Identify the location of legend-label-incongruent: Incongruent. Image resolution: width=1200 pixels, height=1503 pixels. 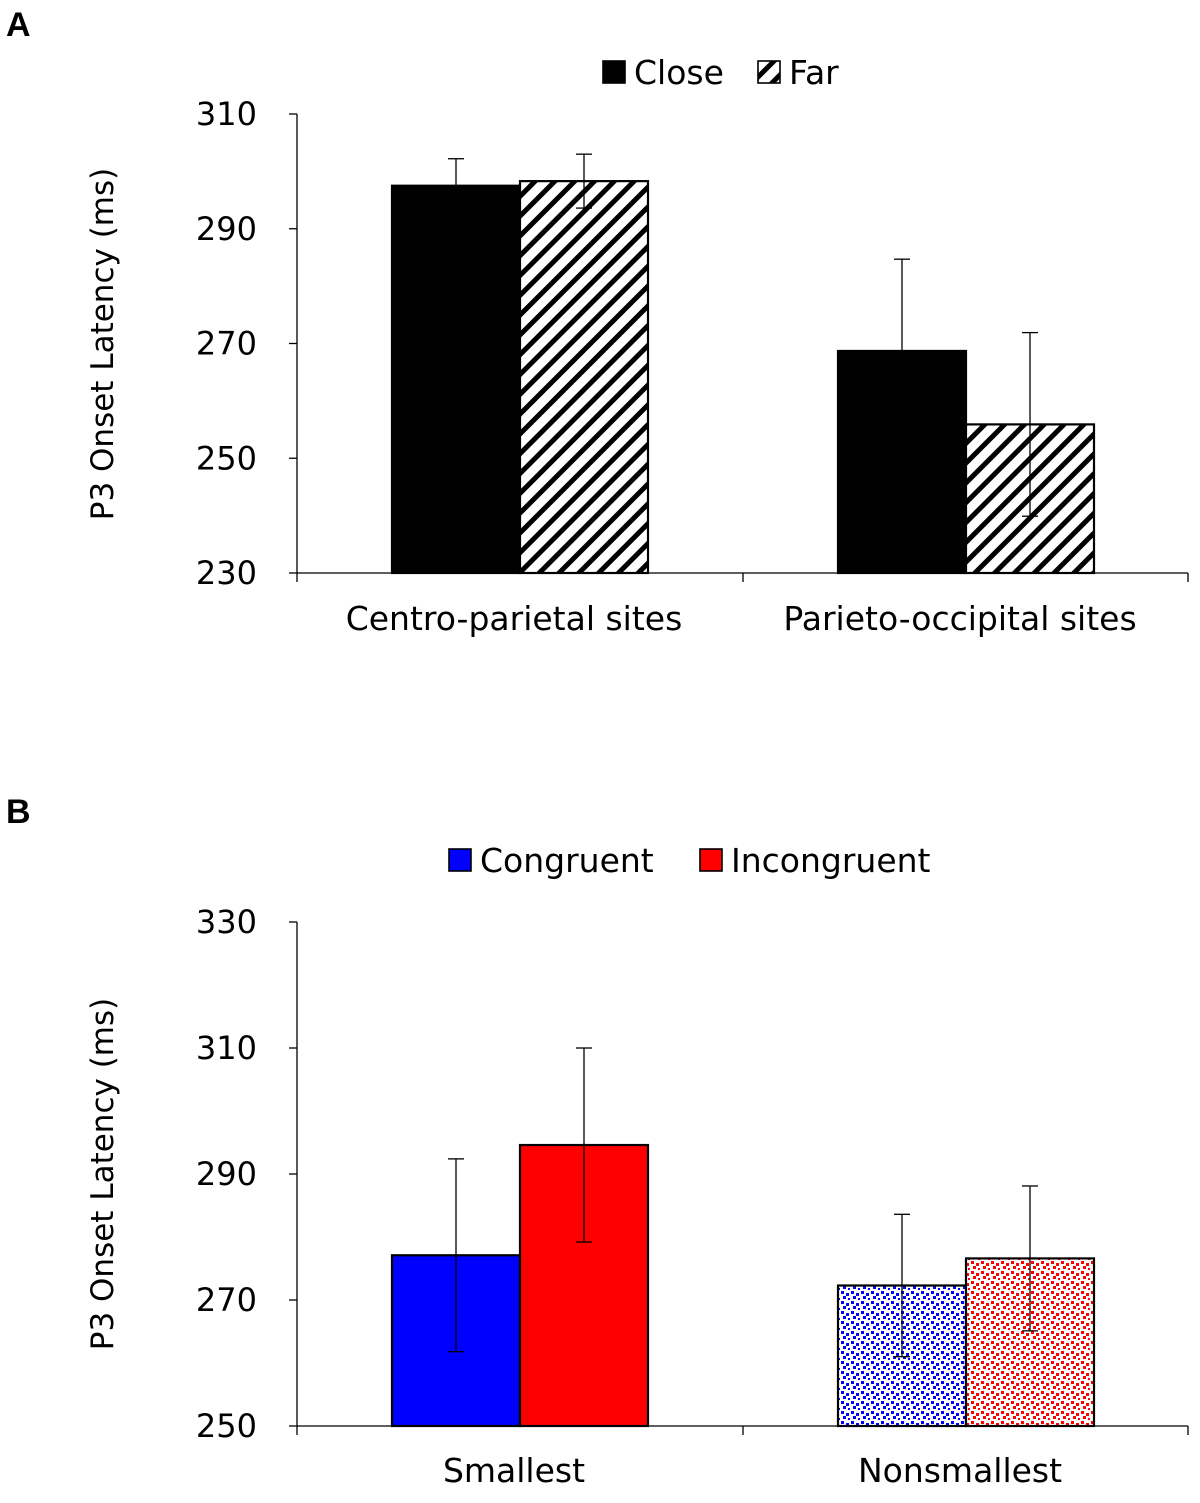
(831, 860).